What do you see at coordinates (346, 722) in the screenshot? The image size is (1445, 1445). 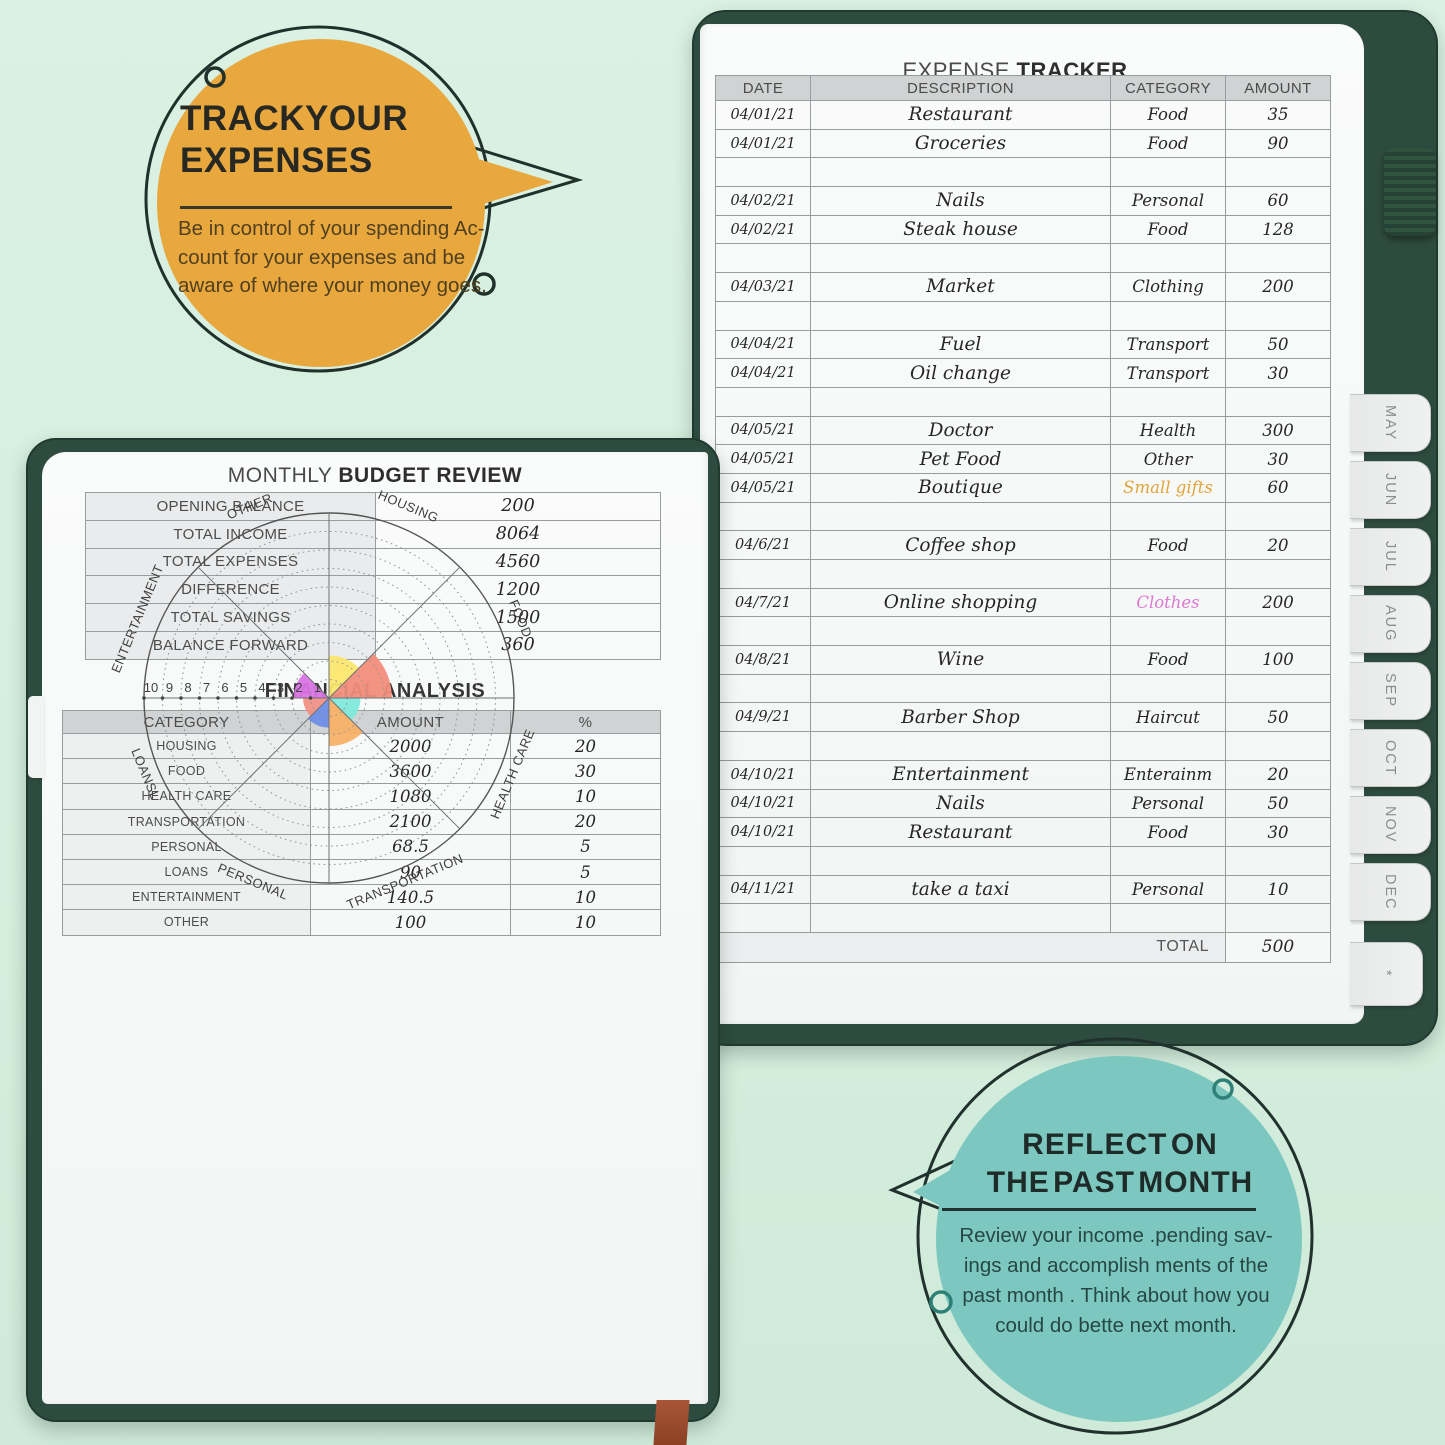 I see `wedge-transportation` at bounding box center [346, 722].